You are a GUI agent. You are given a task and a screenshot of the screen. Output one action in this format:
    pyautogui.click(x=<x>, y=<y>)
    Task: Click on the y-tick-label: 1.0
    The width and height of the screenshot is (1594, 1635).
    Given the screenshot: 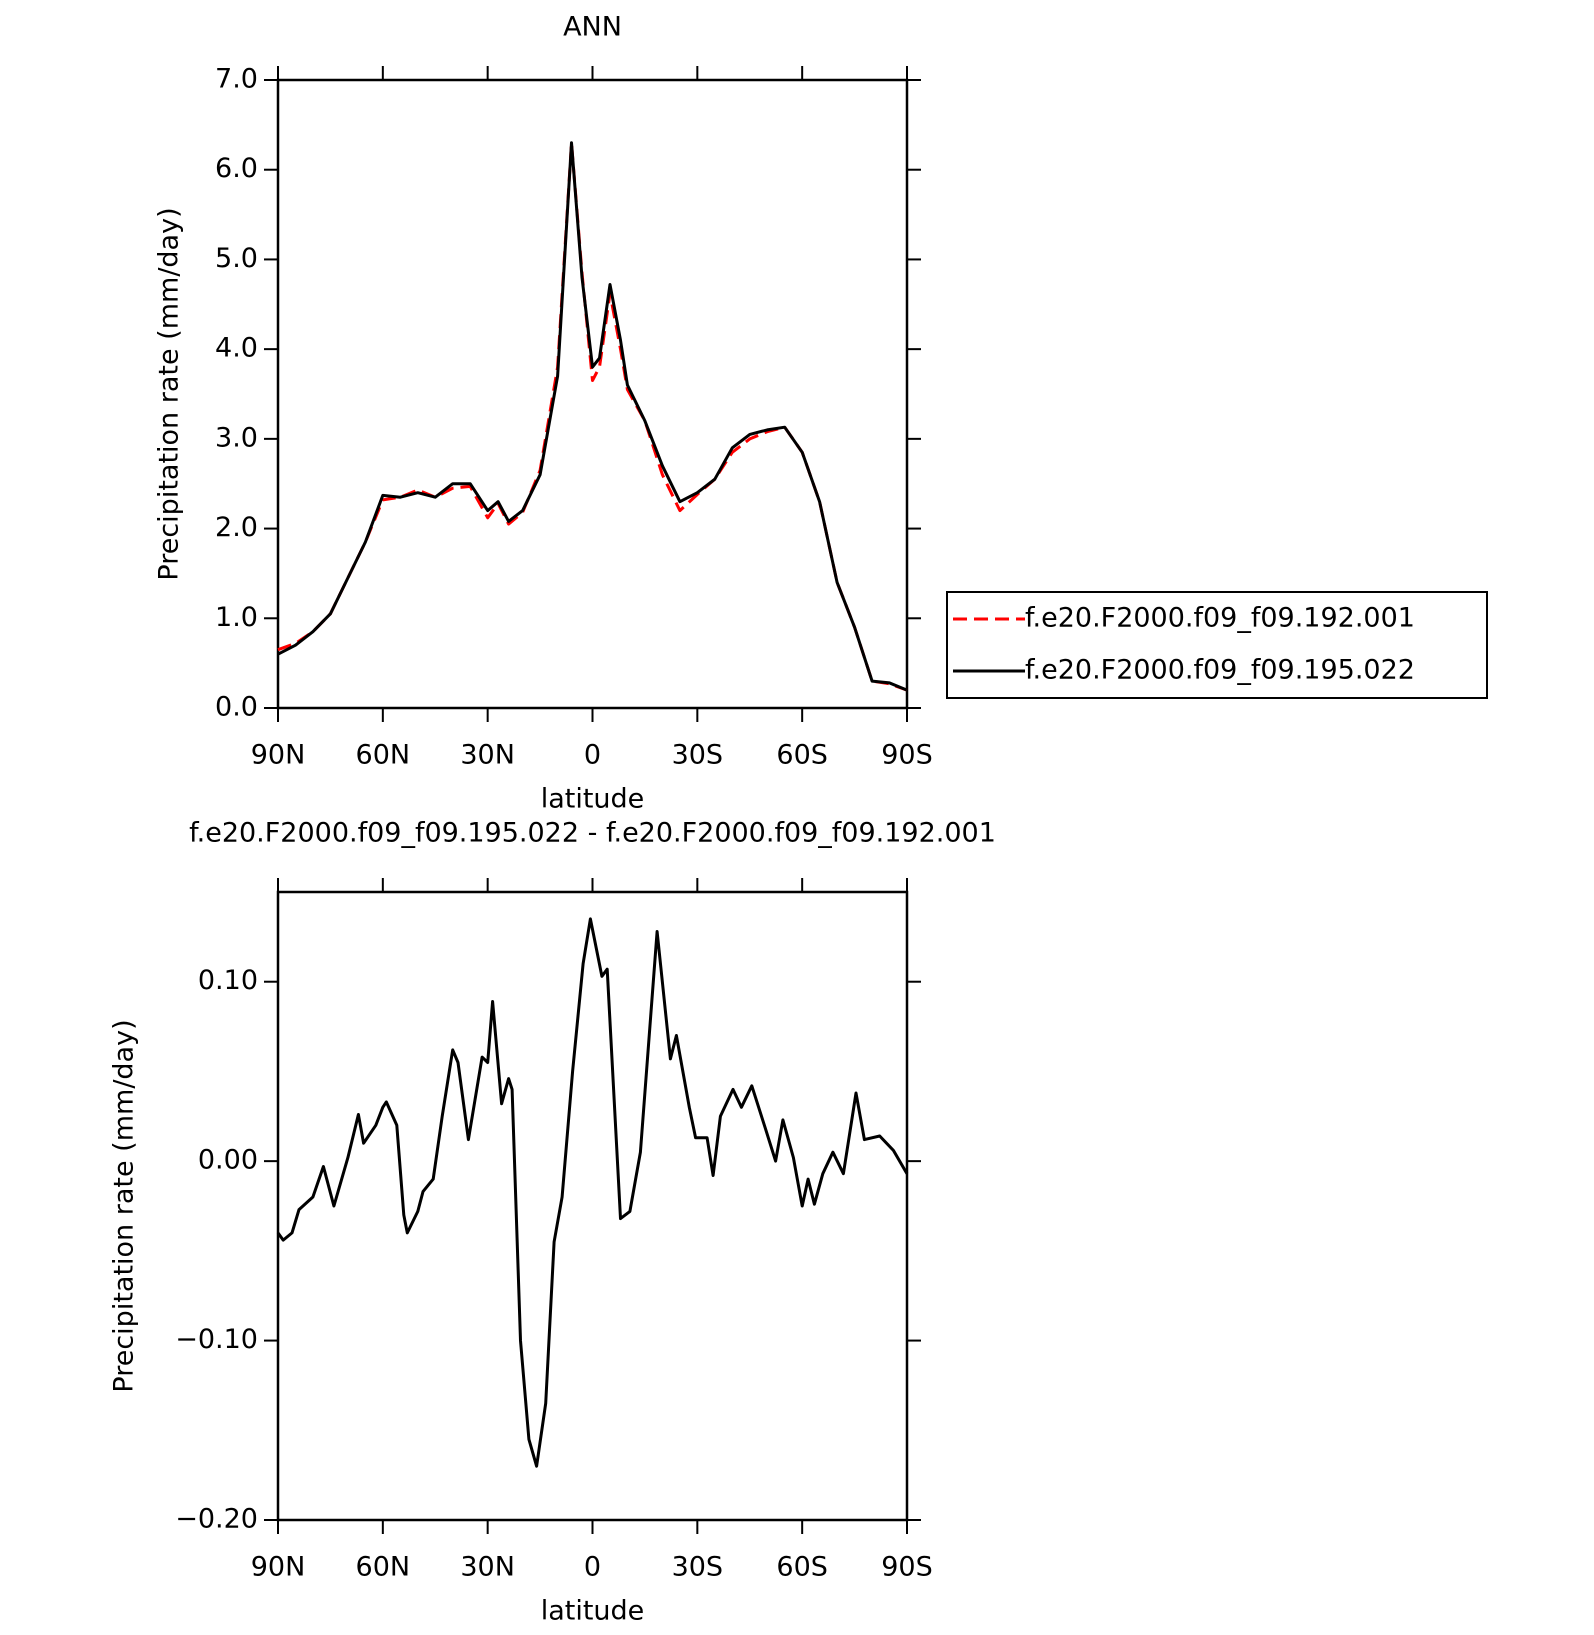 What is the action you would take?
    pyautogui.click(x=236, y=617)
    